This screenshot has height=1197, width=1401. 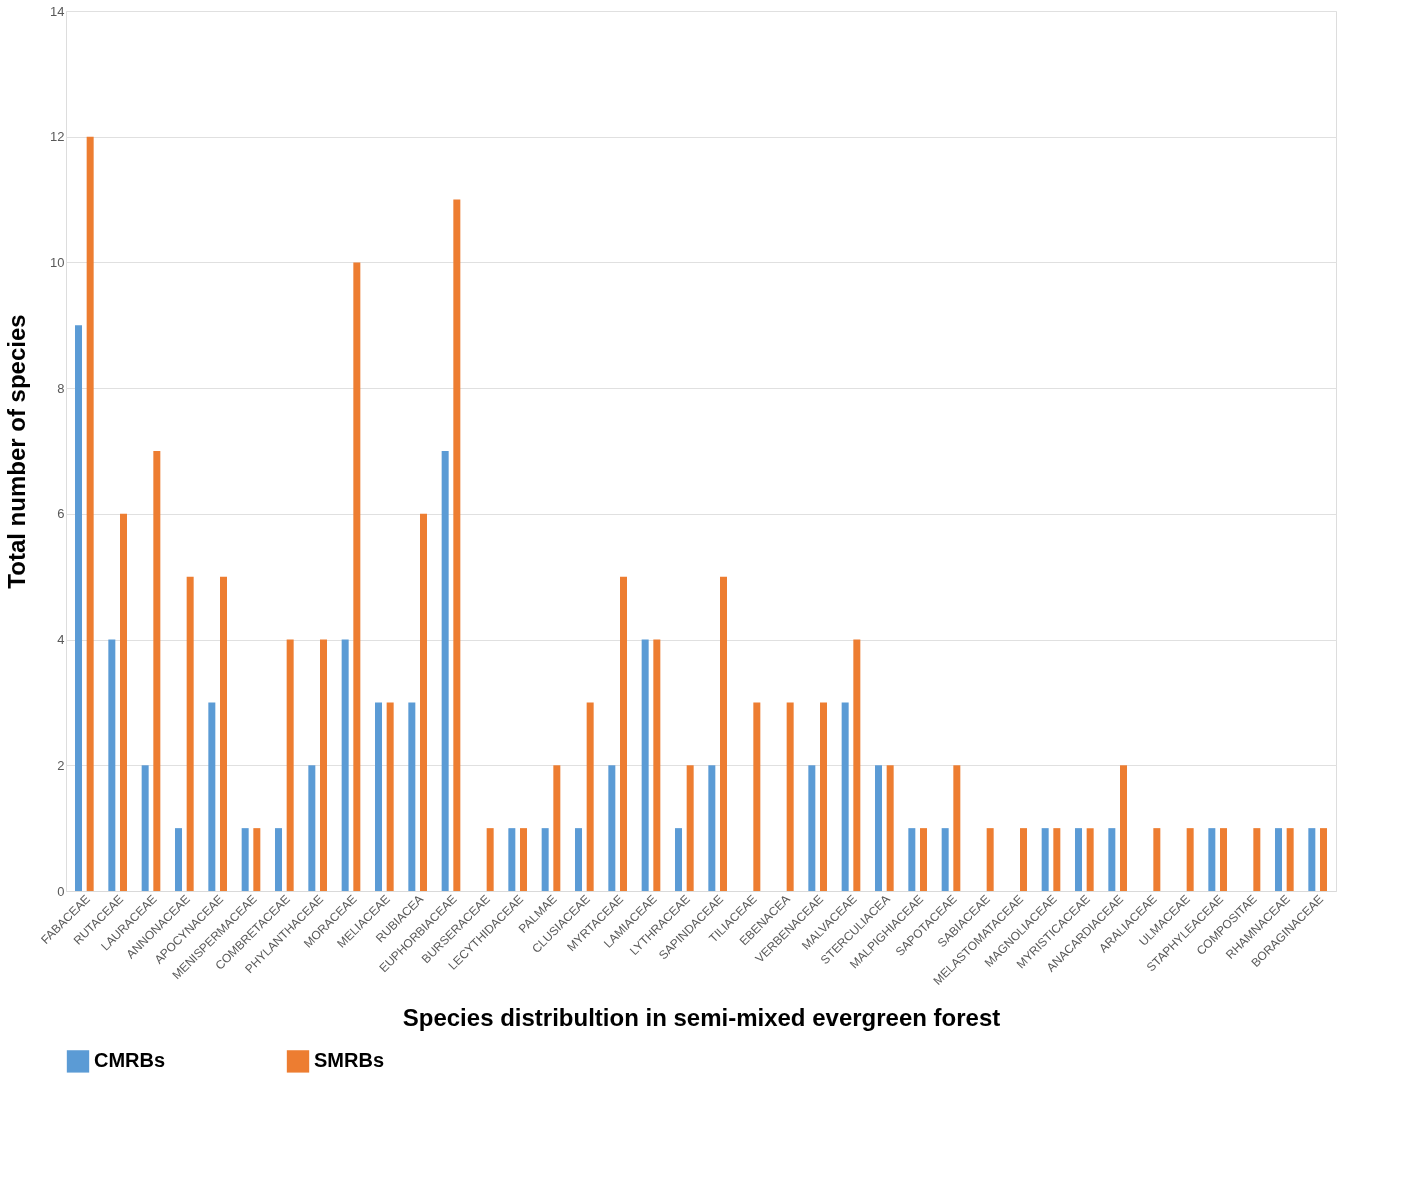 What do you see at coordinates (57, 137) in the screenshot?
I see `y-tick-label: 12` at bounding box center [57, 137].